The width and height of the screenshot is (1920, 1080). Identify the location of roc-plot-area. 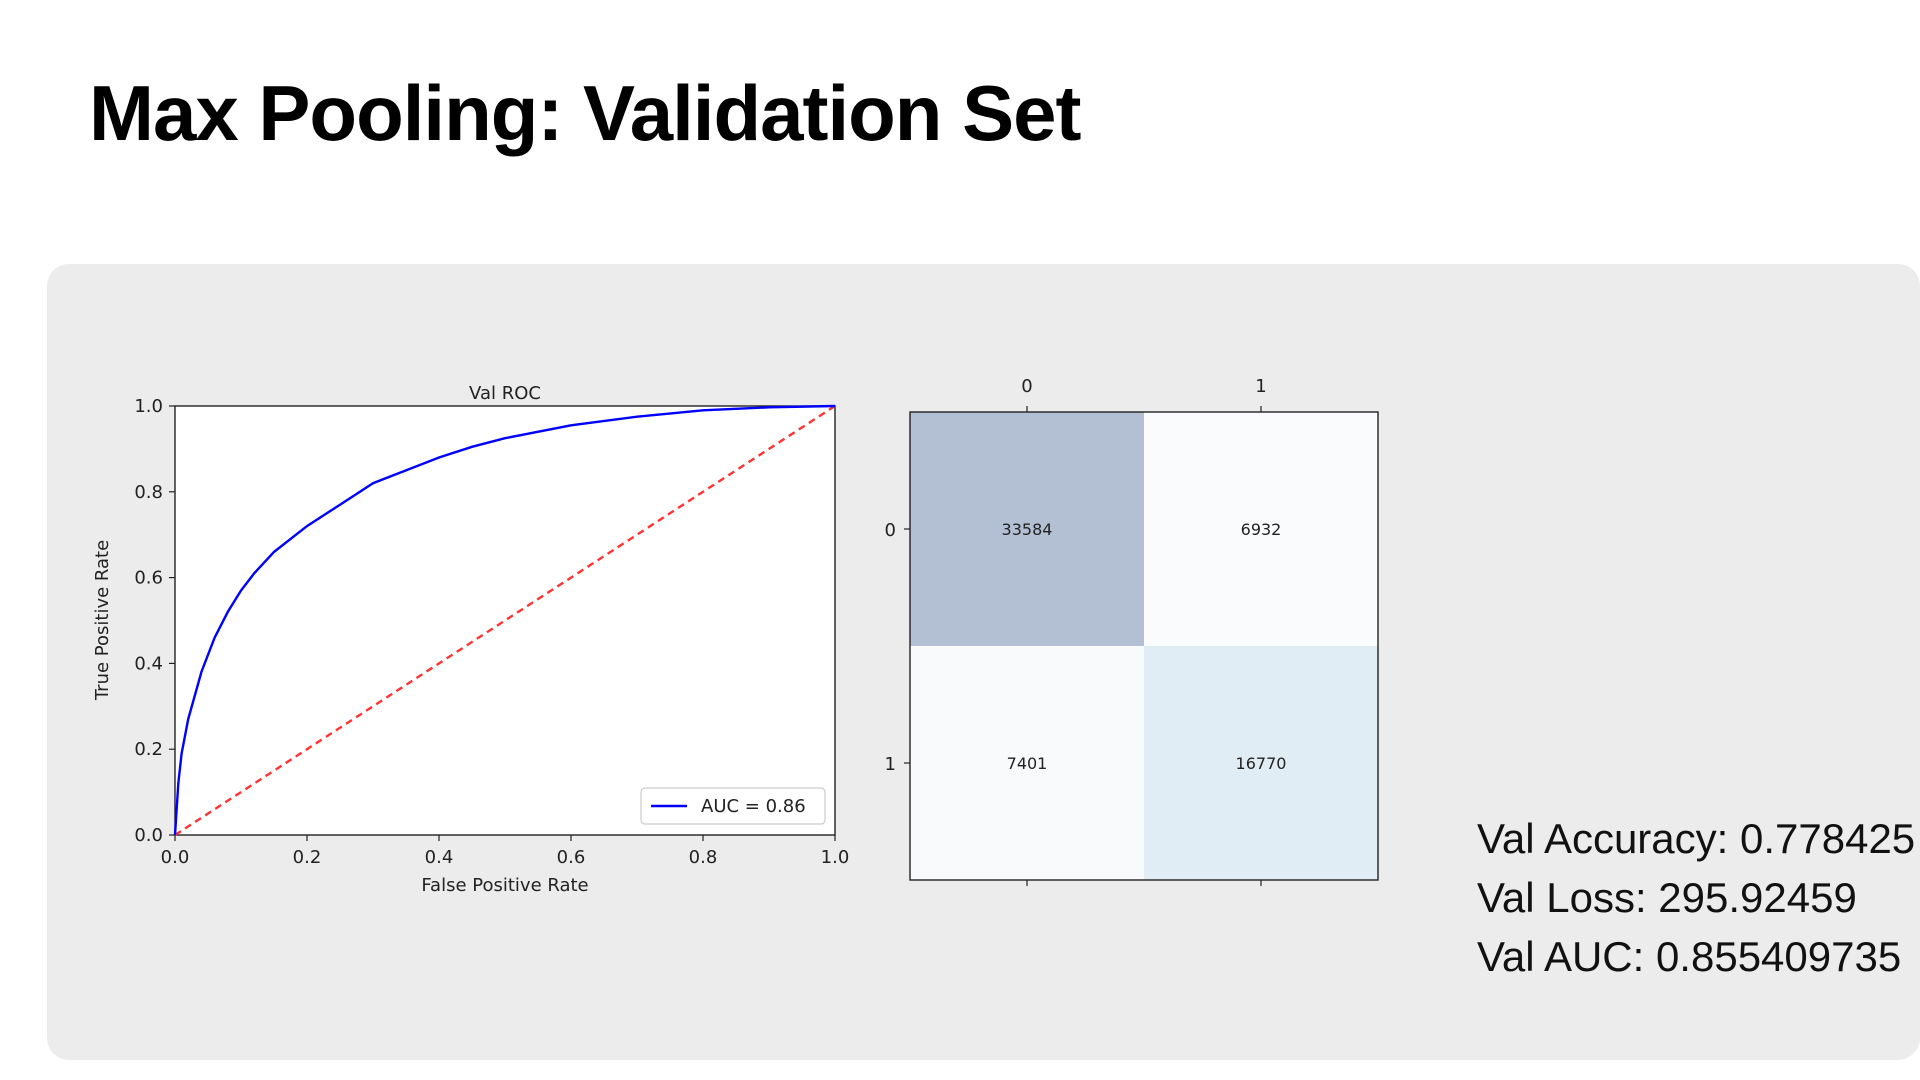
(505, 620).